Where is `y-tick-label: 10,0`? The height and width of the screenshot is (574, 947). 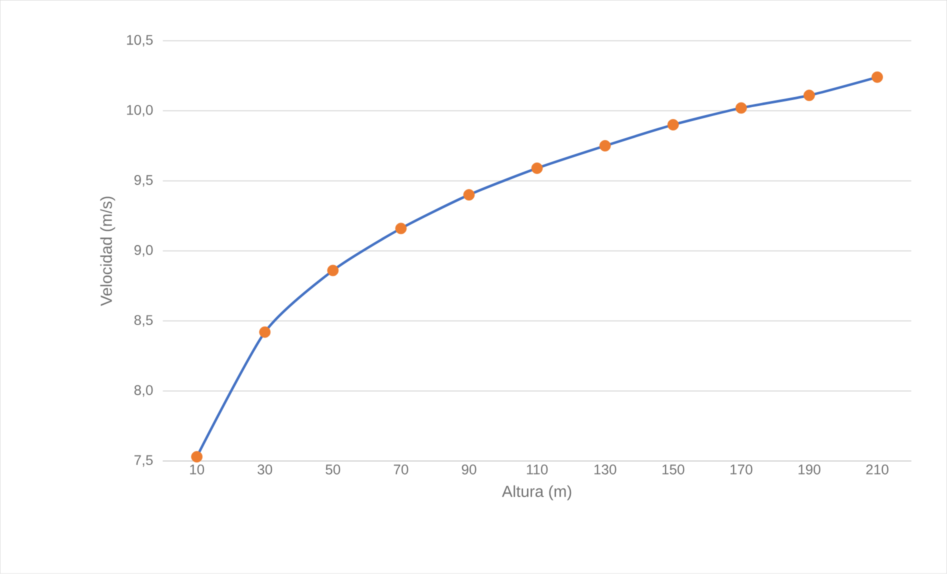 y-tick-label: 10,0 is located at coordinates (140, 111).